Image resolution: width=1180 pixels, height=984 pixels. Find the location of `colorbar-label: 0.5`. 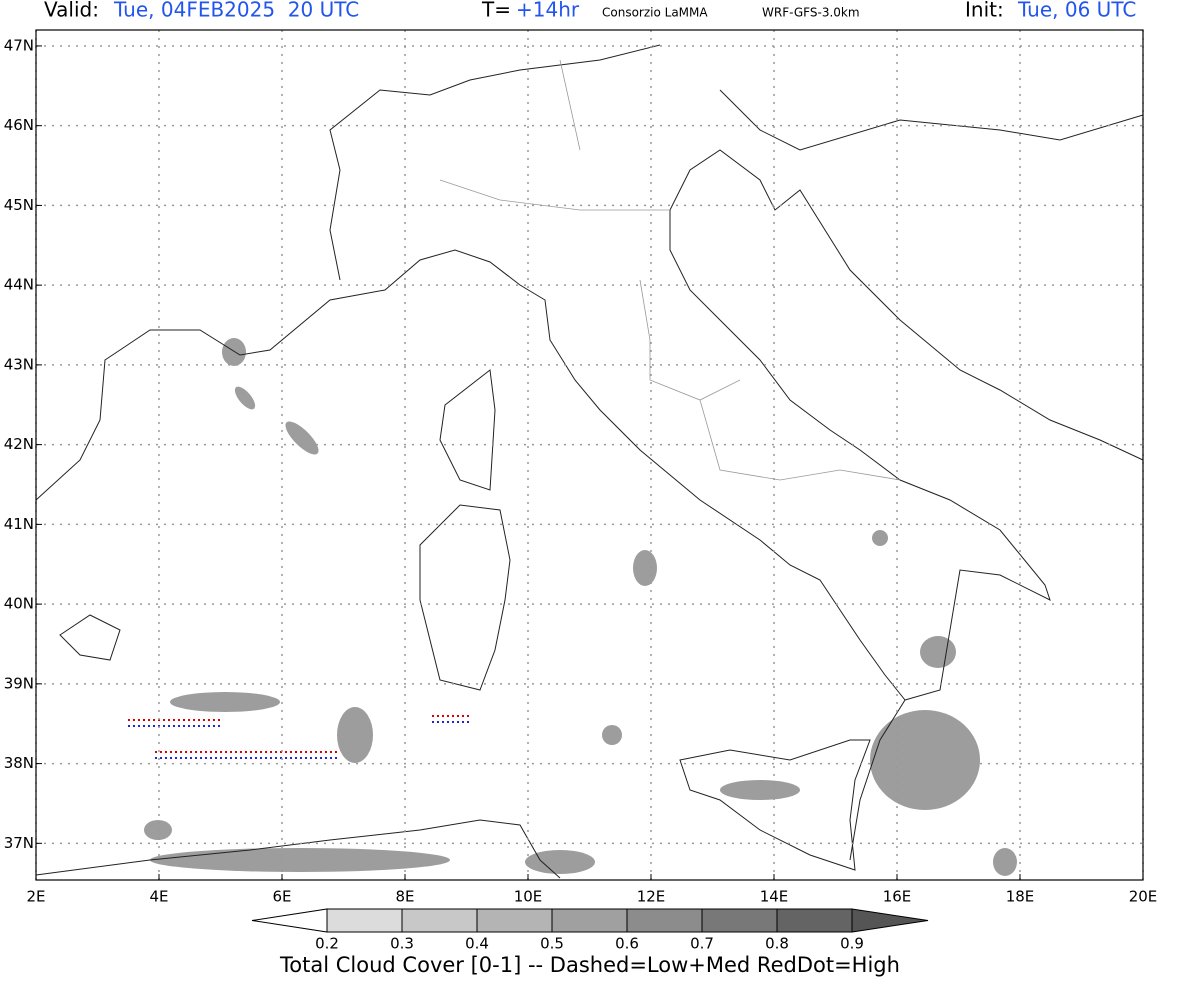

colorbar-label: 0.5 is located at coordinates (552, 944).